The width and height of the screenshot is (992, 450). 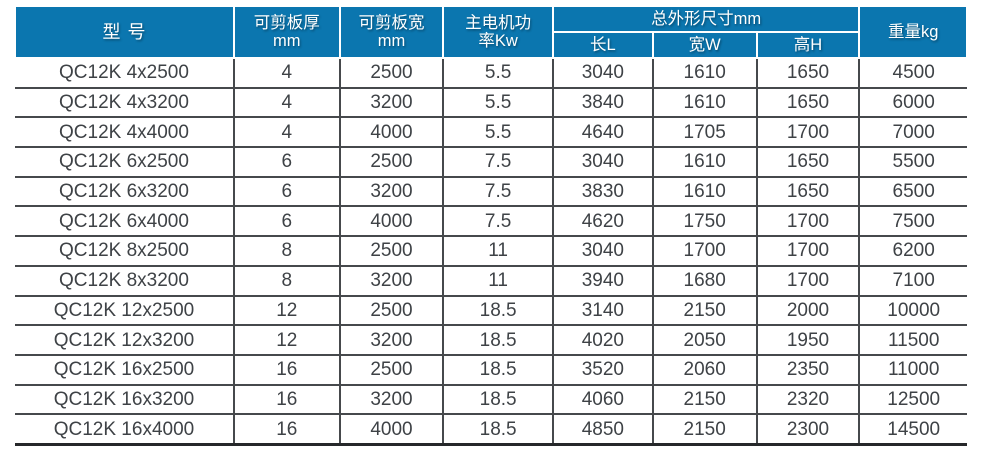 I want to click on model-cell: QC12K 4x2500, so click(x=125, y=73).